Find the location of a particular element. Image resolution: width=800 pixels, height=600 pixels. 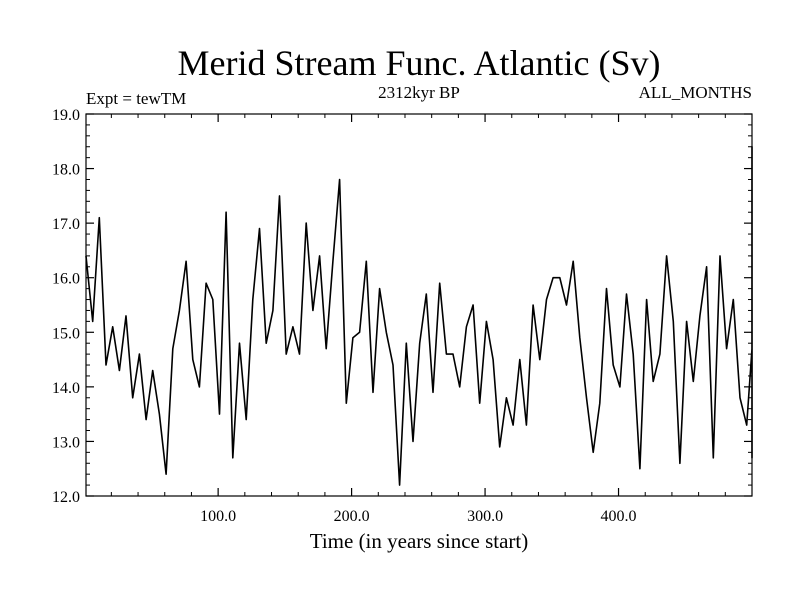

y-tick-label: 17.0 is located at coordinates (66, 224).